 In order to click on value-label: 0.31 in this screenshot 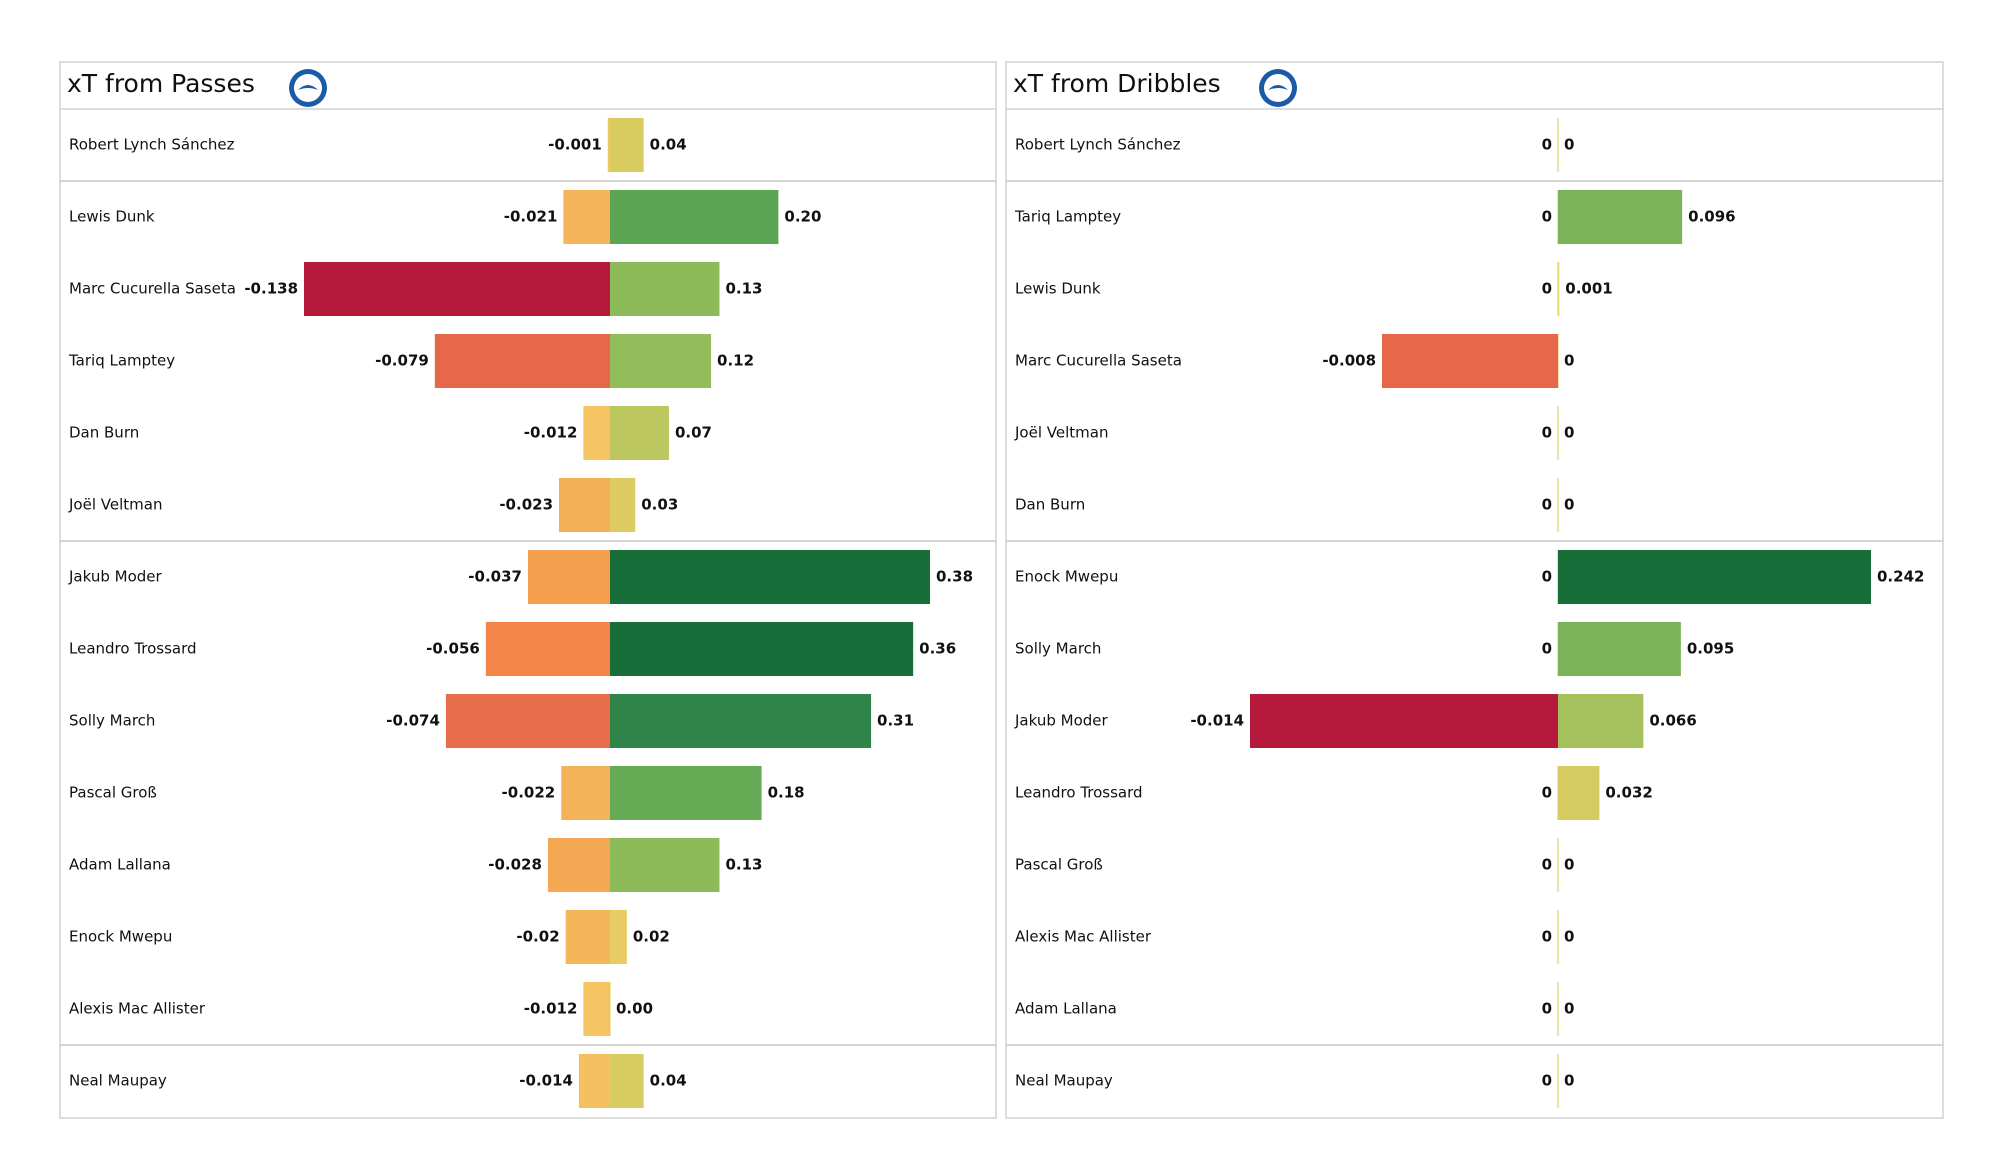, I will do `click(895, 721)`.